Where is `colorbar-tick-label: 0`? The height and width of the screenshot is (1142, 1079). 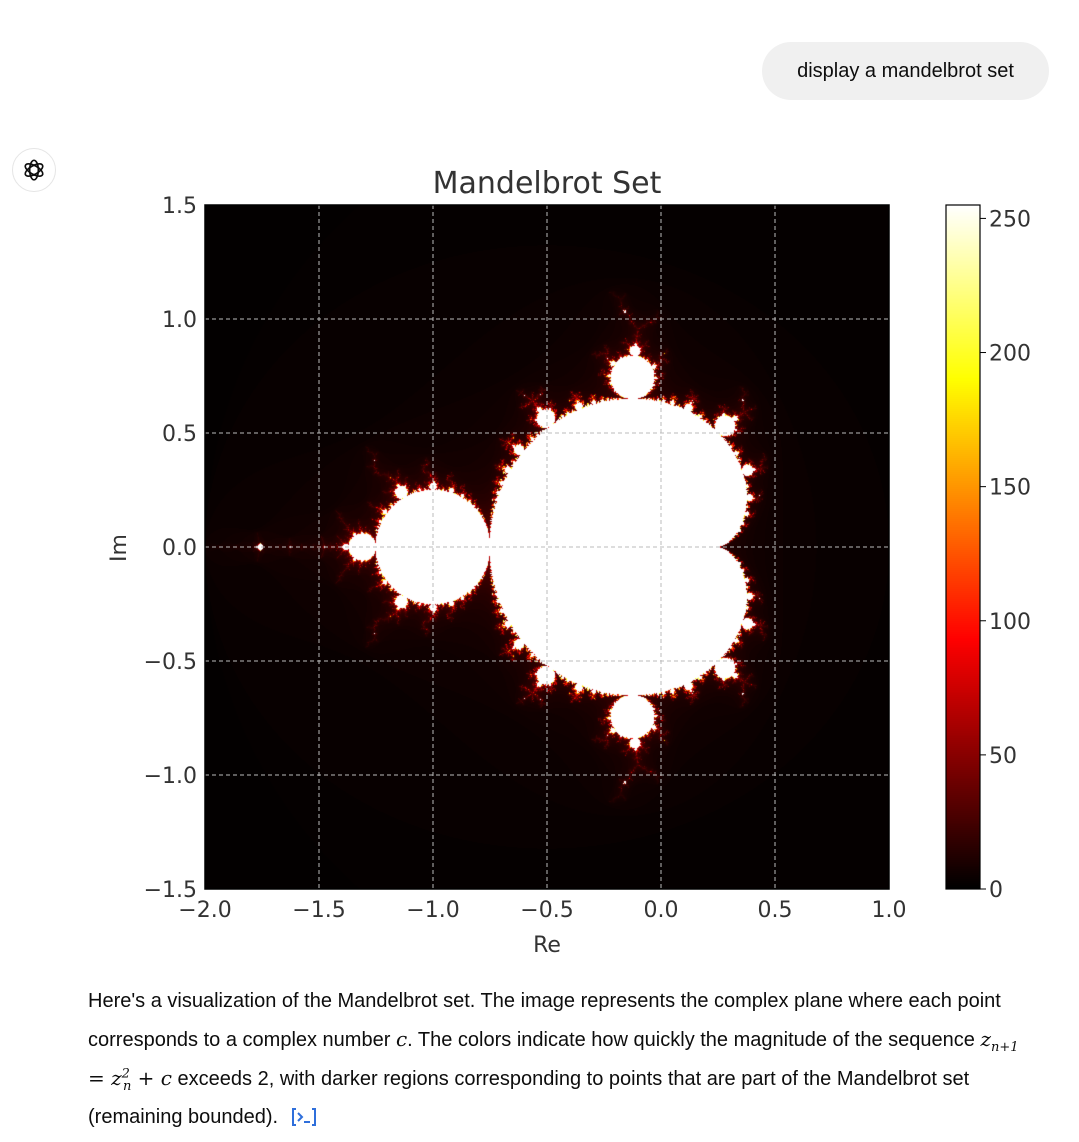 colorbar-tick-label: 0 is located at coordinates (996, 890).